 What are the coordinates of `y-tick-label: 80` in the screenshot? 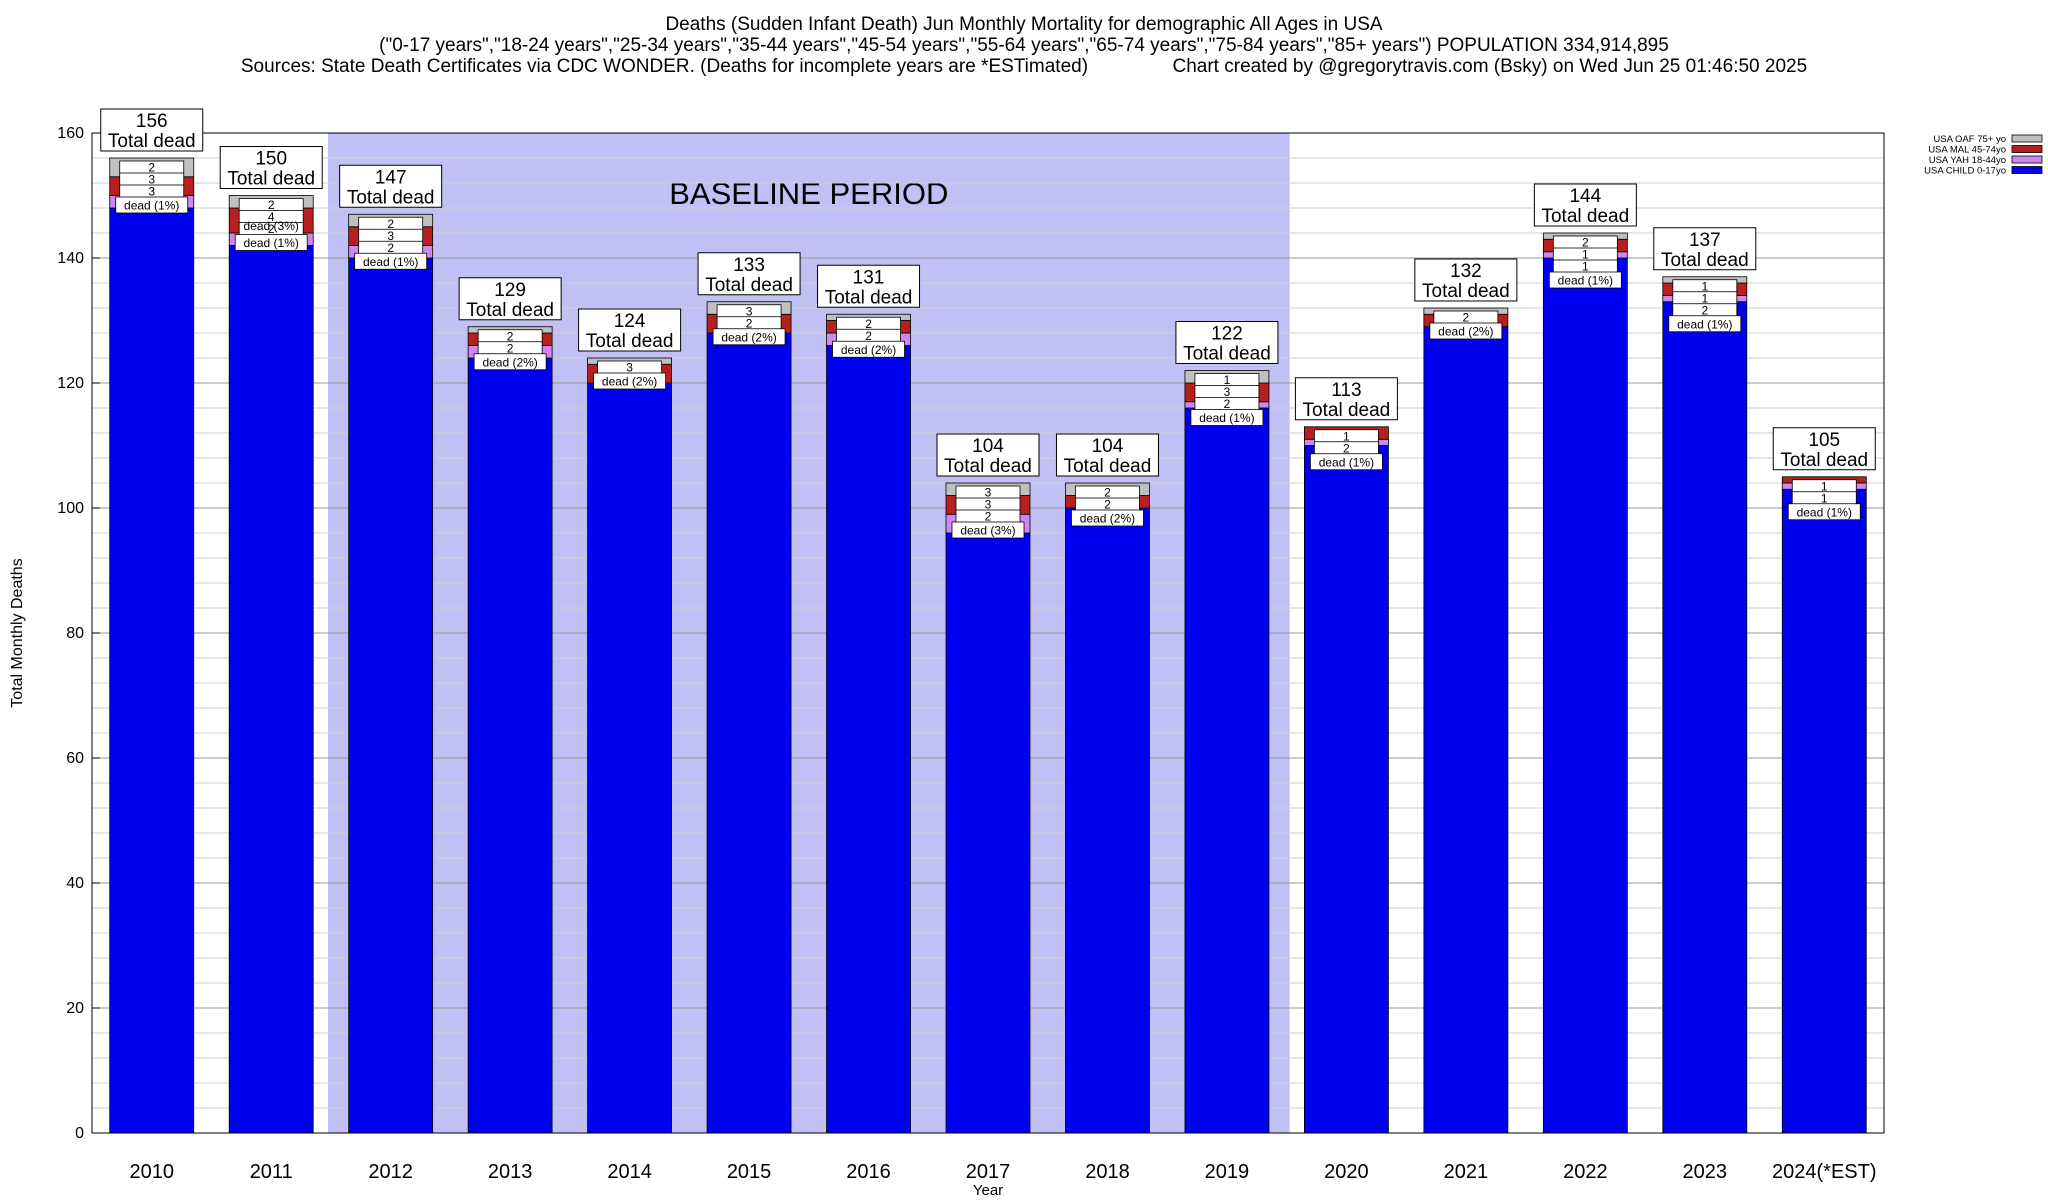 It's located at (75, 633).